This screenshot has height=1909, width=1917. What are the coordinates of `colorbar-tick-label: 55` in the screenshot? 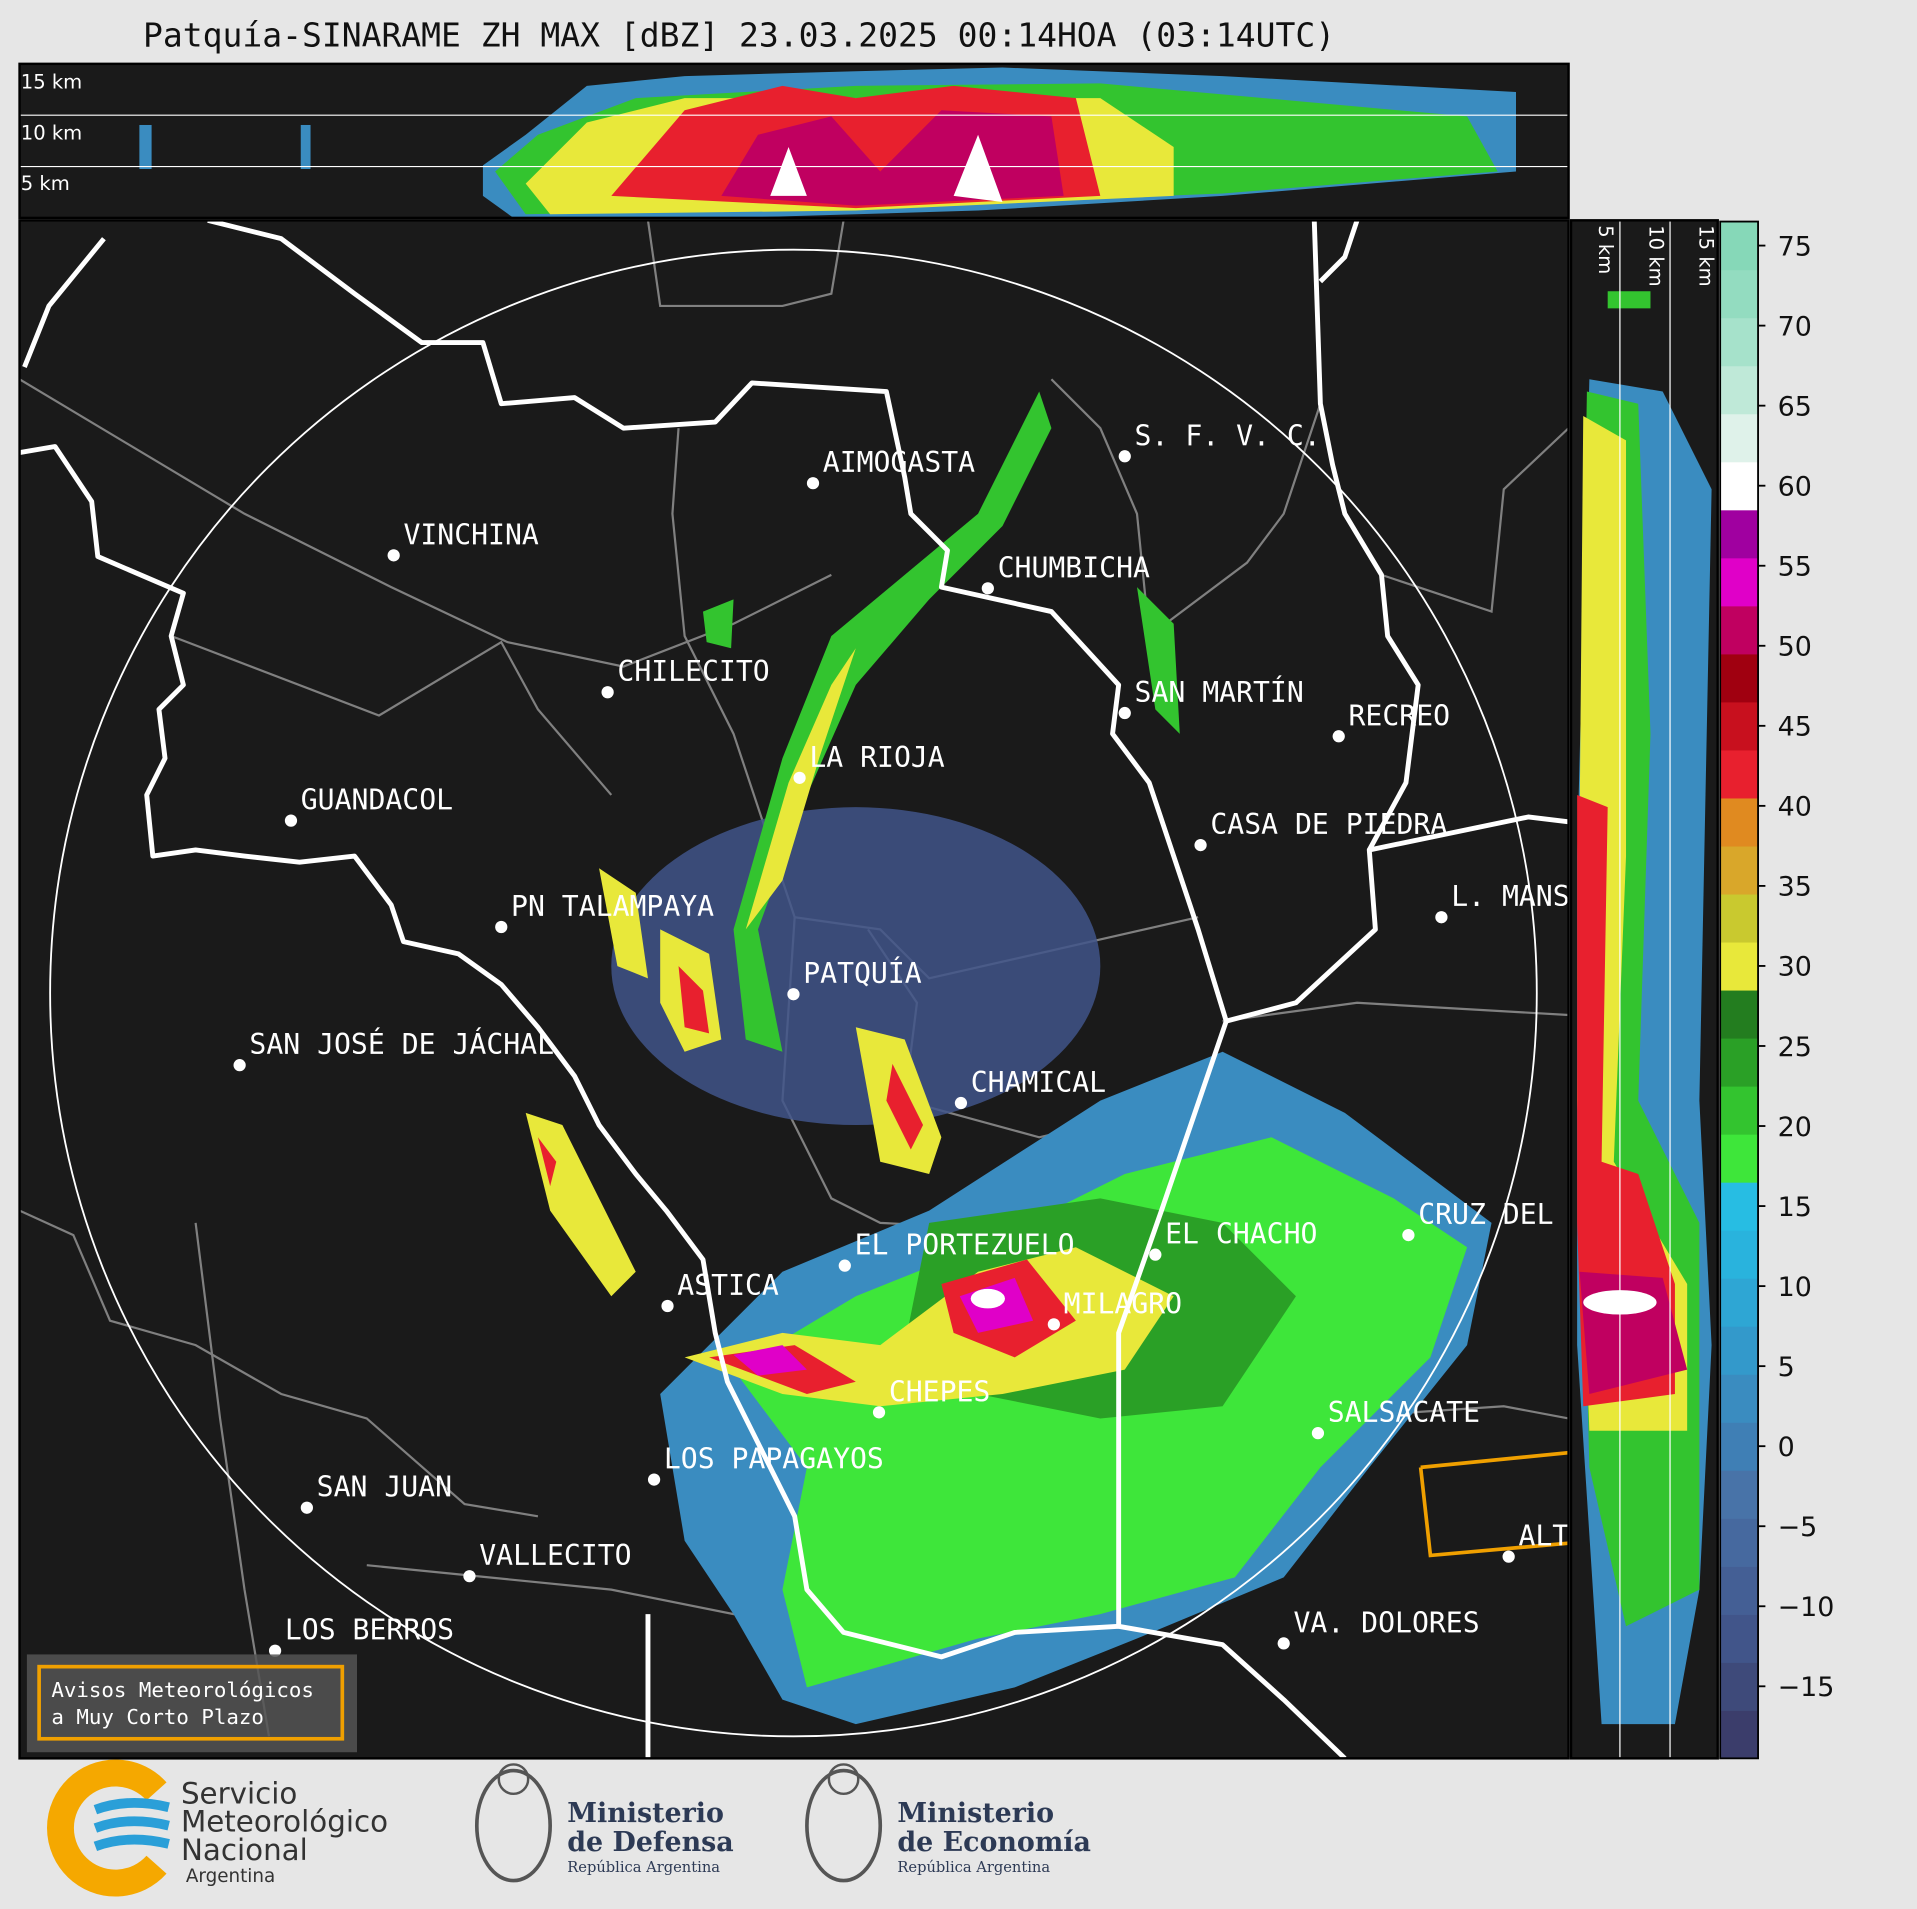 It's located at (1795, 567).